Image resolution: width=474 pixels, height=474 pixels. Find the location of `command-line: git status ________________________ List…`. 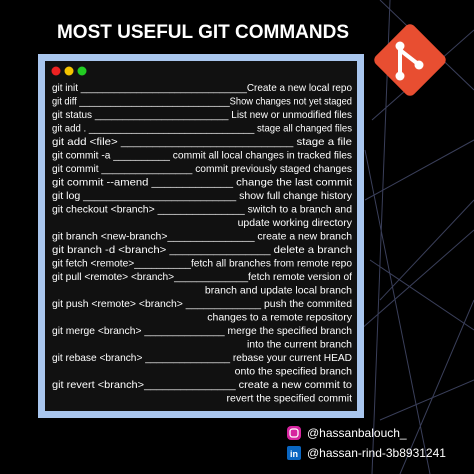

command-line: git status ________________________ List… is located at coordinates (202, 115).